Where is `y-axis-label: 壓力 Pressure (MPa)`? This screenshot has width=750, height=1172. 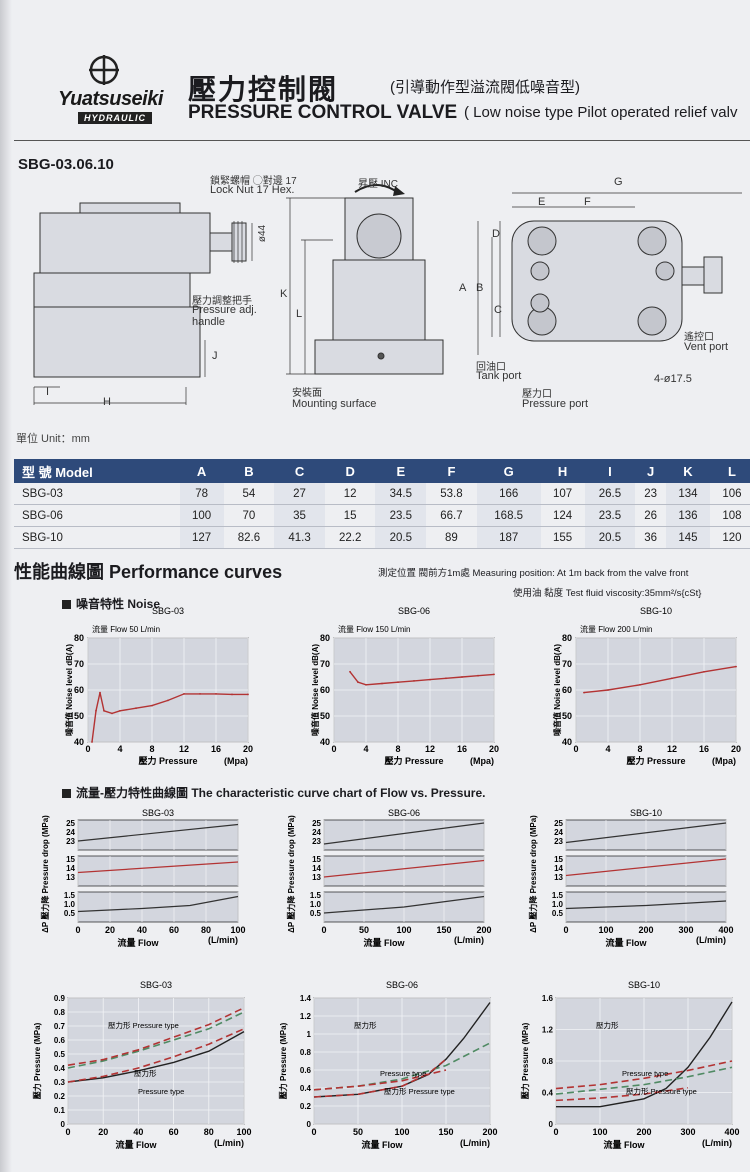
y-axis-label: 壓力 Pressure (MPa) is located at coordinates (525, 1060).